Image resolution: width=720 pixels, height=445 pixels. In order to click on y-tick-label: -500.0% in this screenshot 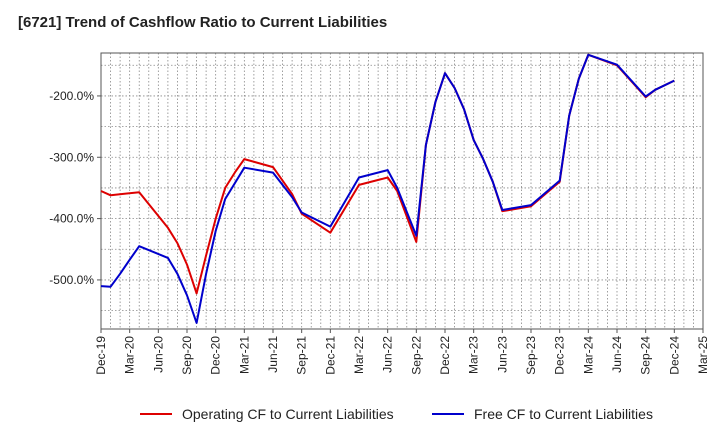, I will do `click(71, 280)`.